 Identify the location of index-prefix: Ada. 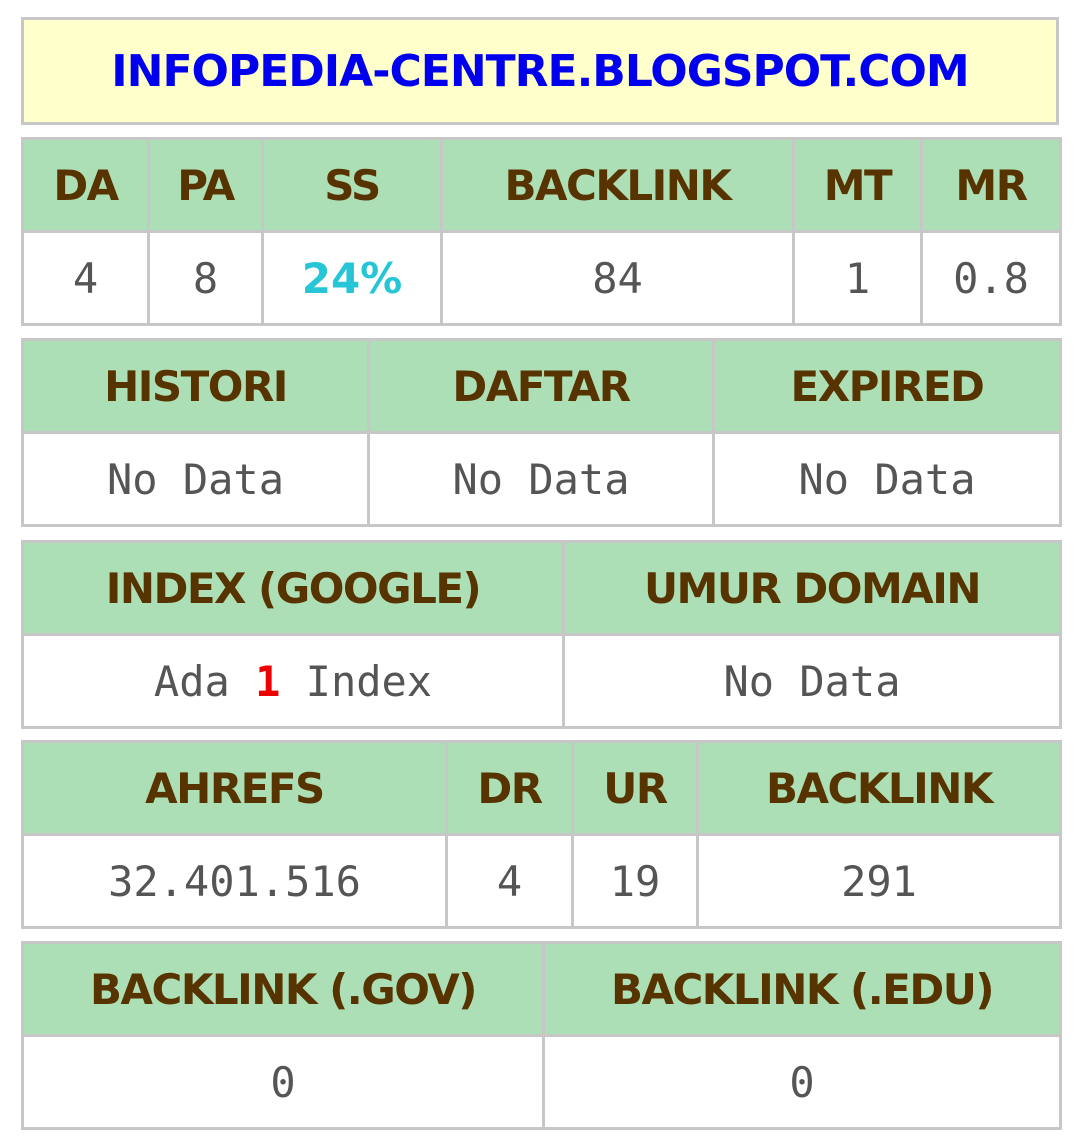
(191, 681).